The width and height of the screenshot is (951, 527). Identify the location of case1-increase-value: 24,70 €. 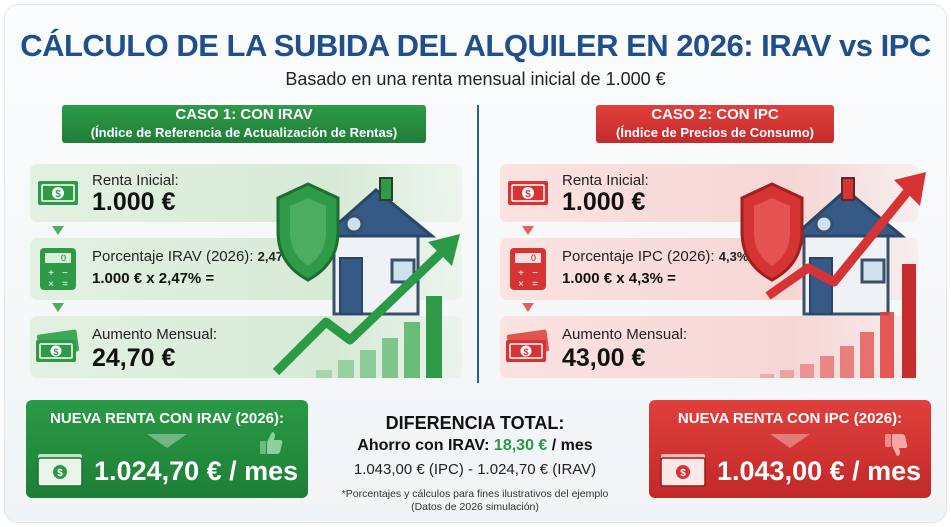
(134, 358).